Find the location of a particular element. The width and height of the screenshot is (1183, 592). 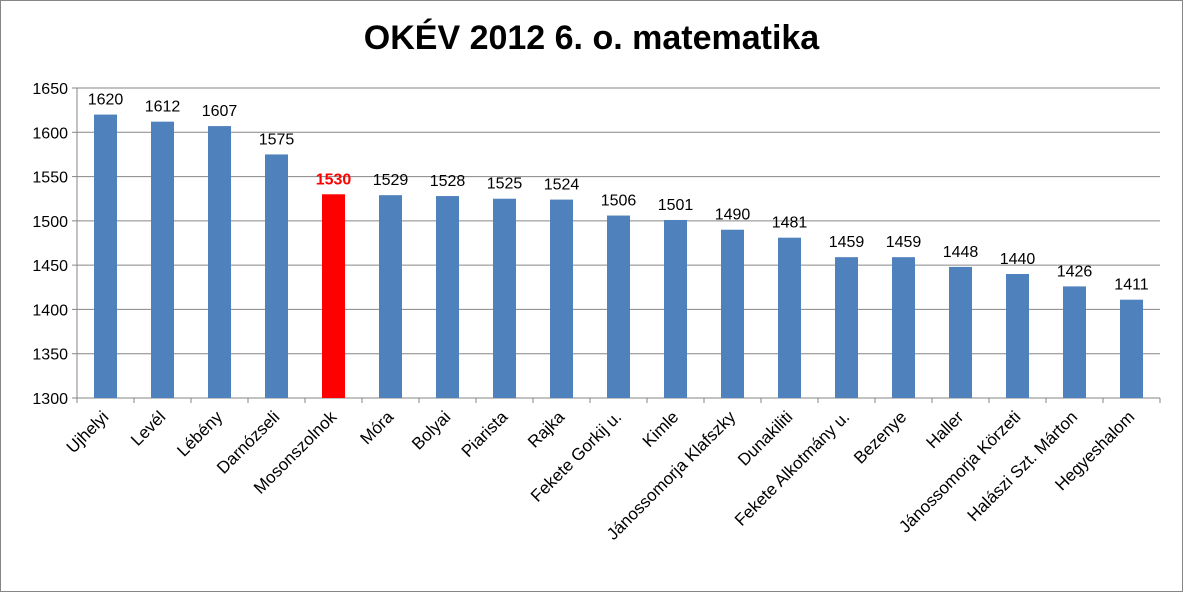

y-tick-label: 1400 is located at coordinates (50, 310).